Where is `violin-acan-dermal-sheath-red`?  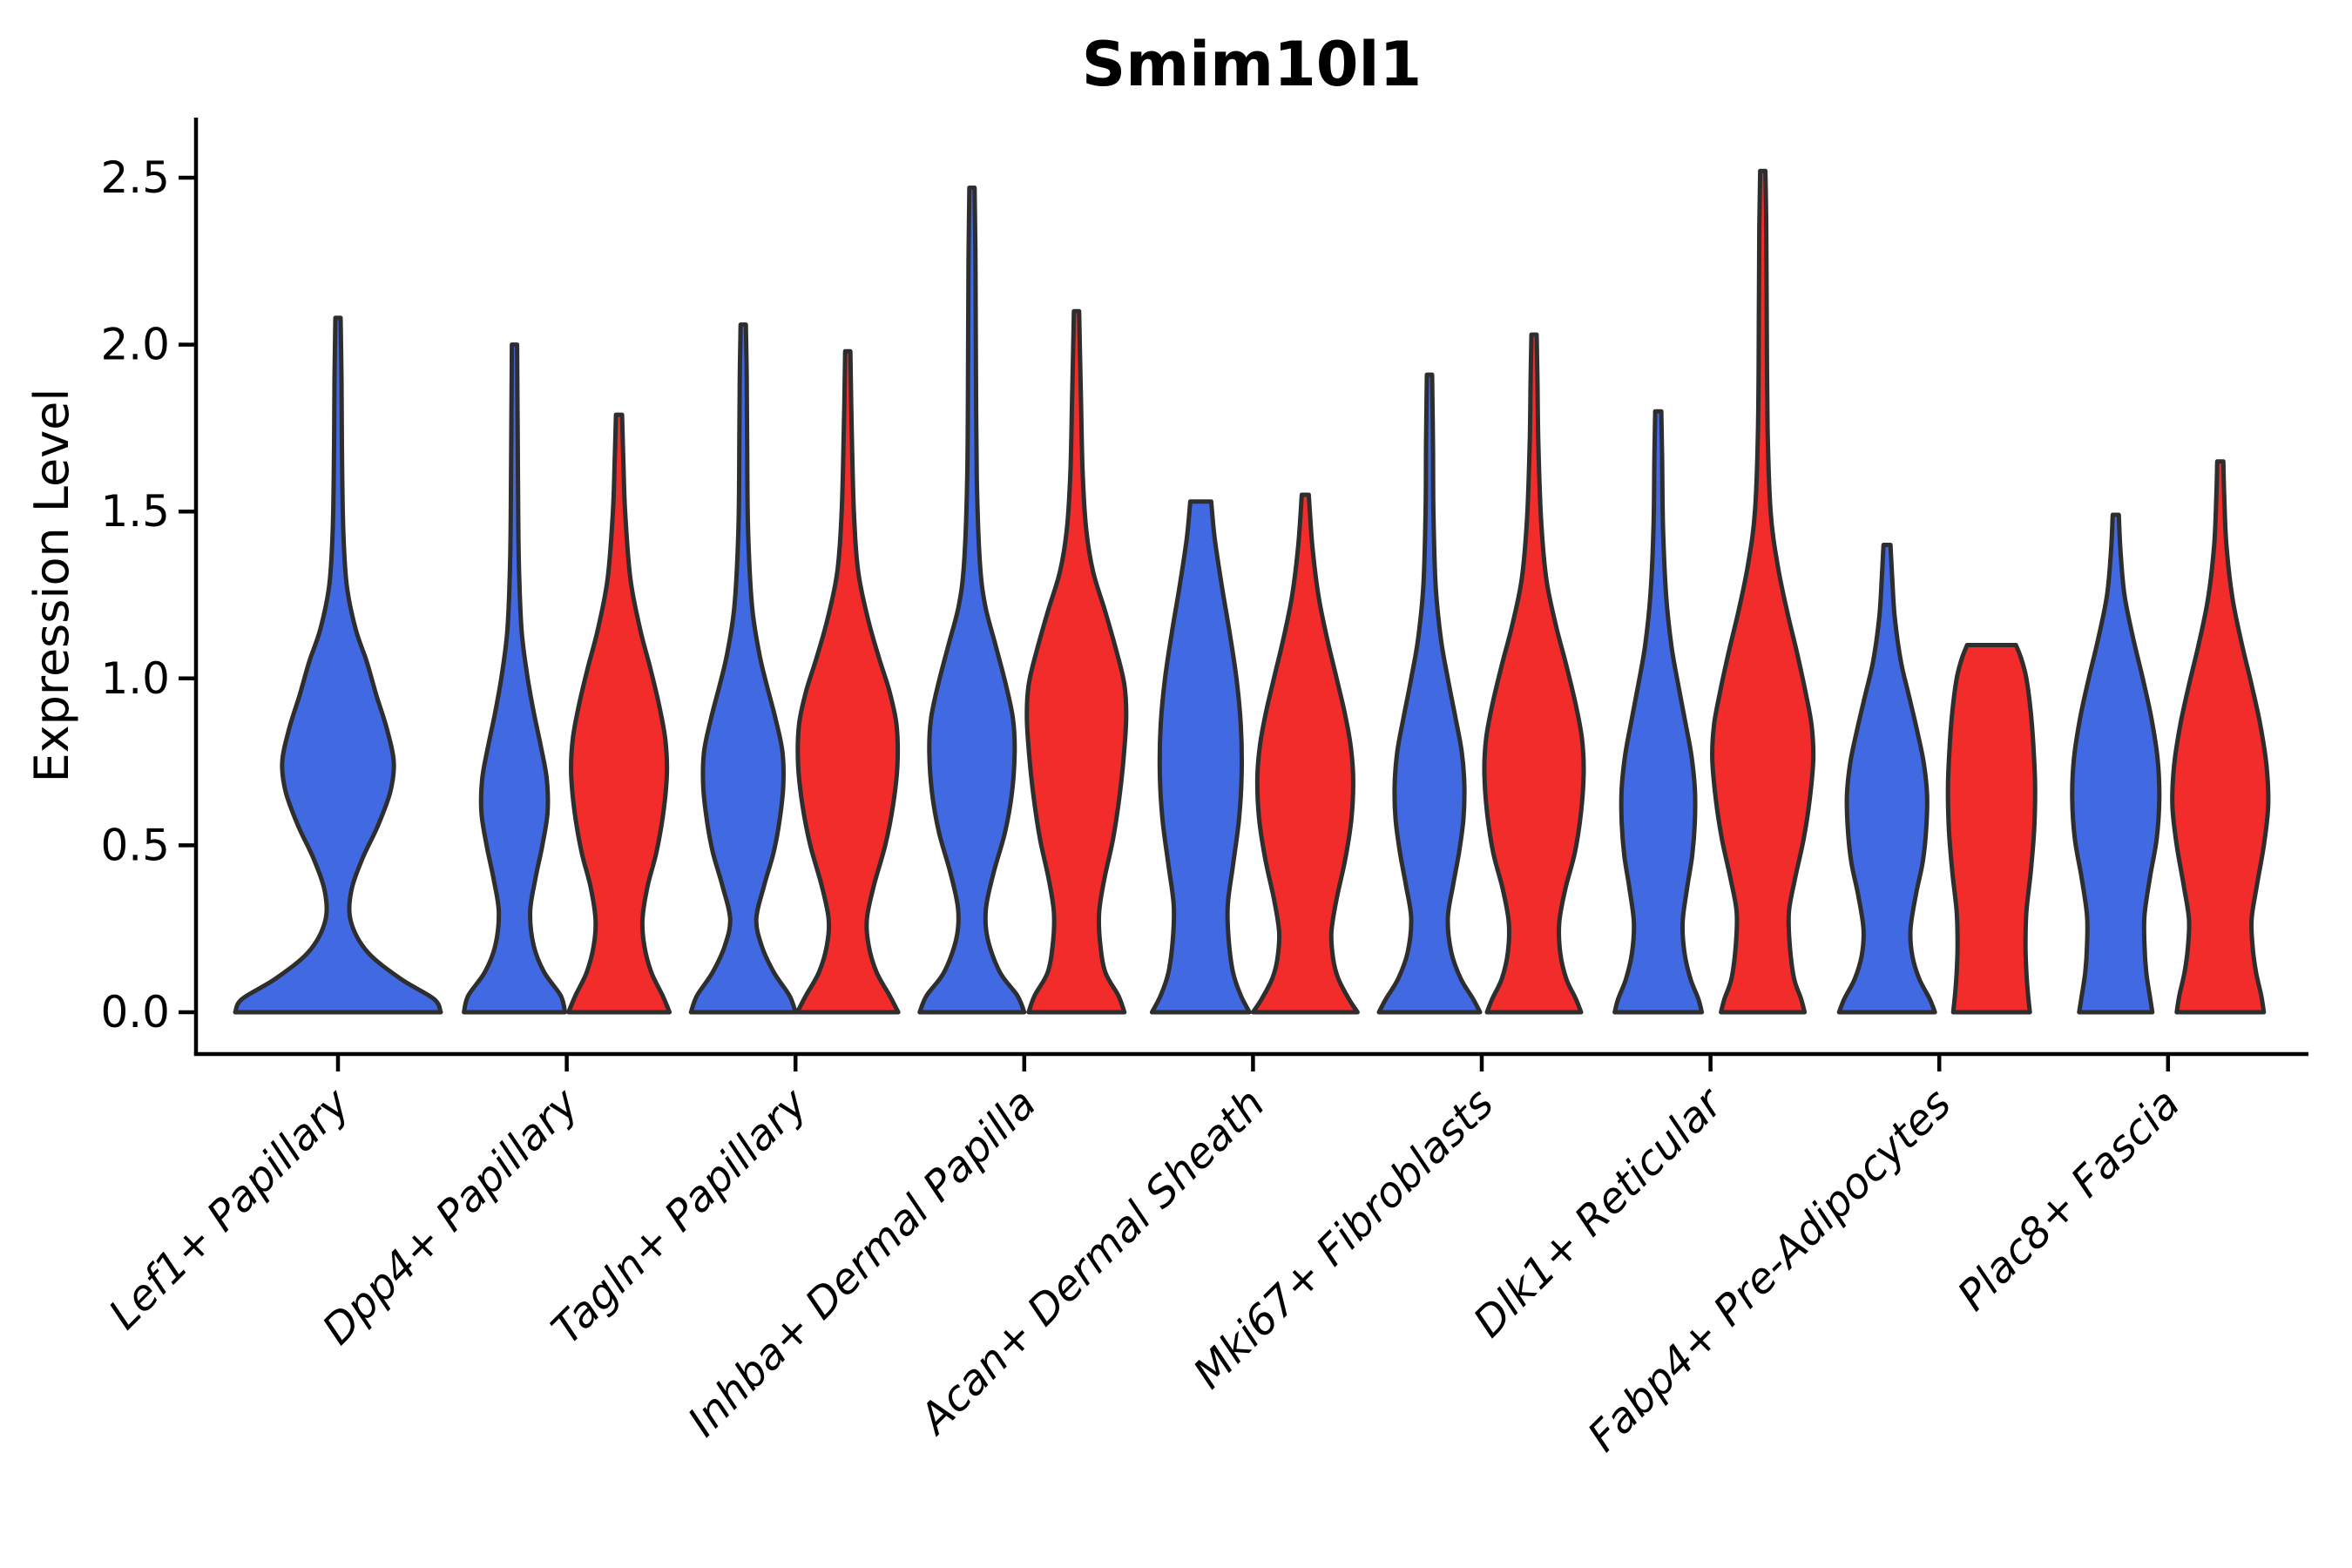 violin-acan-dermal-sheath-red is located at coordinates (1305, 753).